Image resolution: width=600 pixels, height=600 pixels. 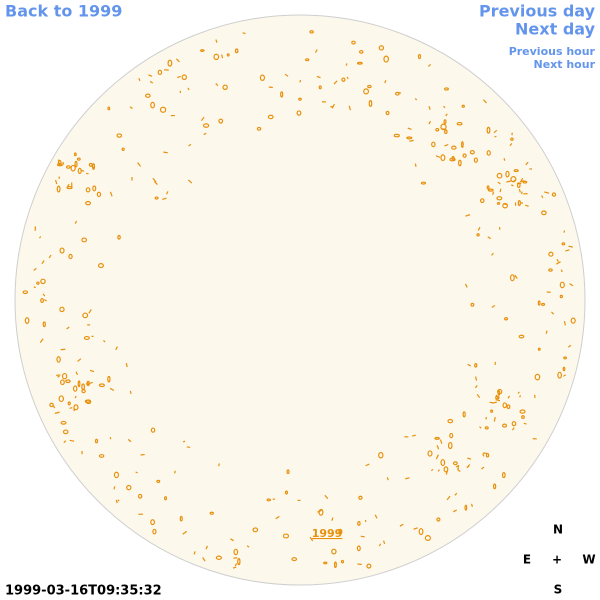 I want to click on next-day-link: Next day, so click(x=555, y=29).